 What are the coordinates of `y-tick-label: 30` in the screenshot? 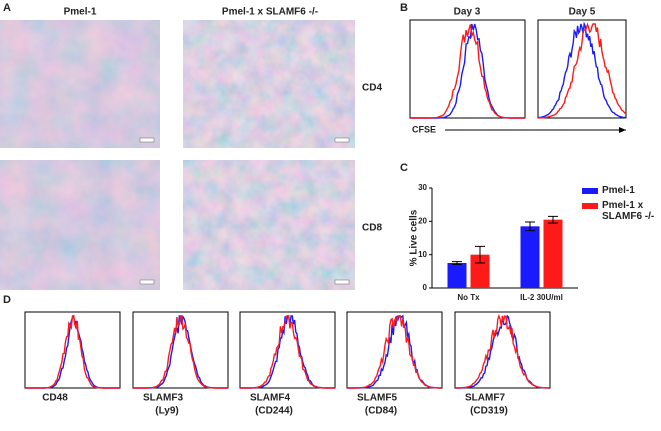 It's located at (422, 187).